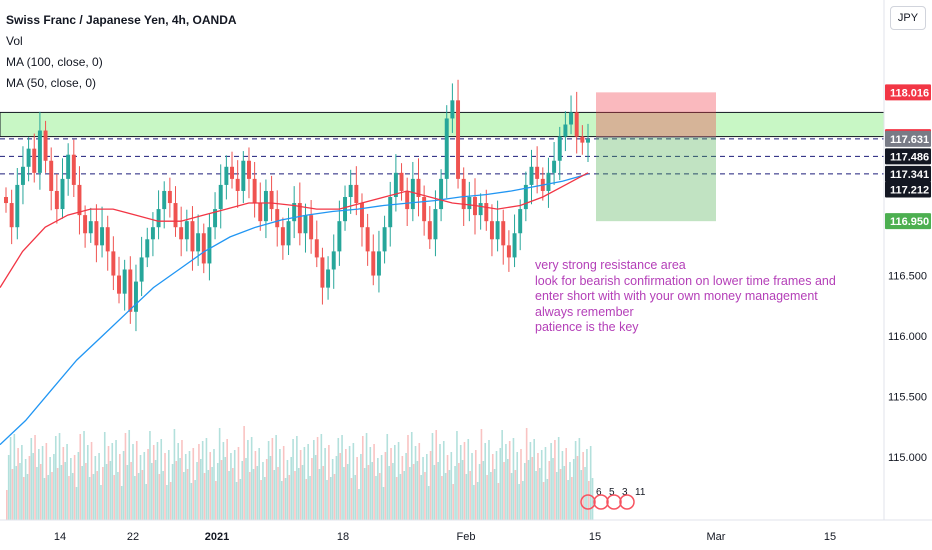 The image size is (932, 550). I want to click on annotation-line-5: patience is the key, so click(587, 327).